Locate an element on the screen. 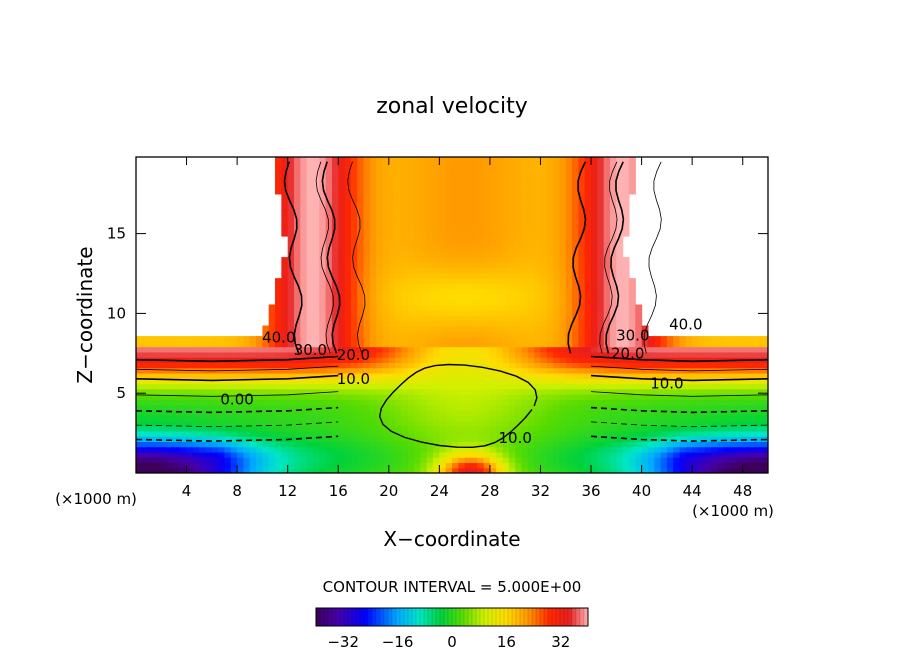 Image resolution: width=904 pixels, height=654 pixels. colorbar-swatch is located at coordinates (434, 617).